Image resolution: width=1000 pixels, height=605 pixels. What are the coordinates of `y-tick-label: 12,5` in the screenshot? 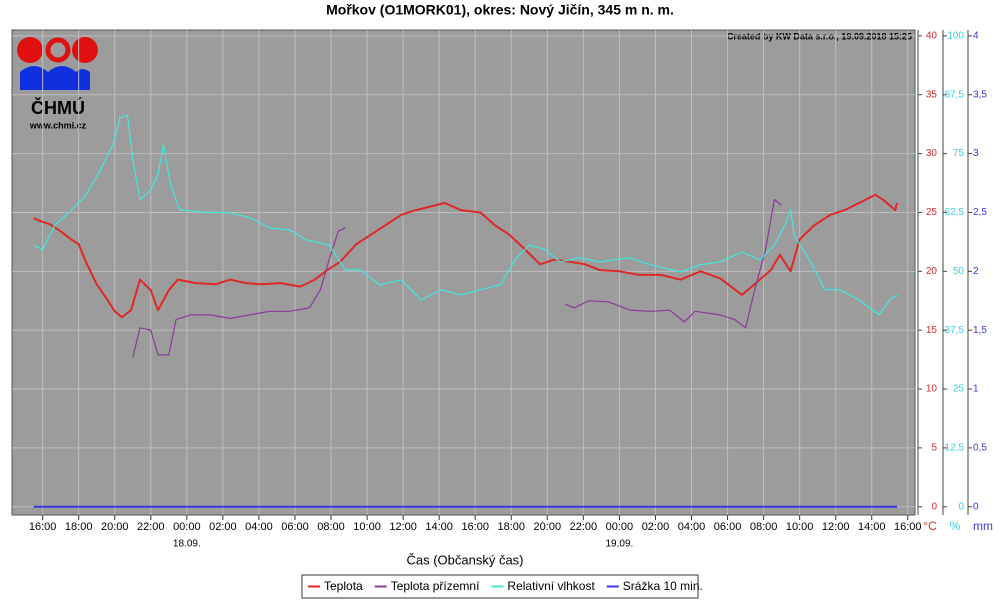 It's located at (955, 448).